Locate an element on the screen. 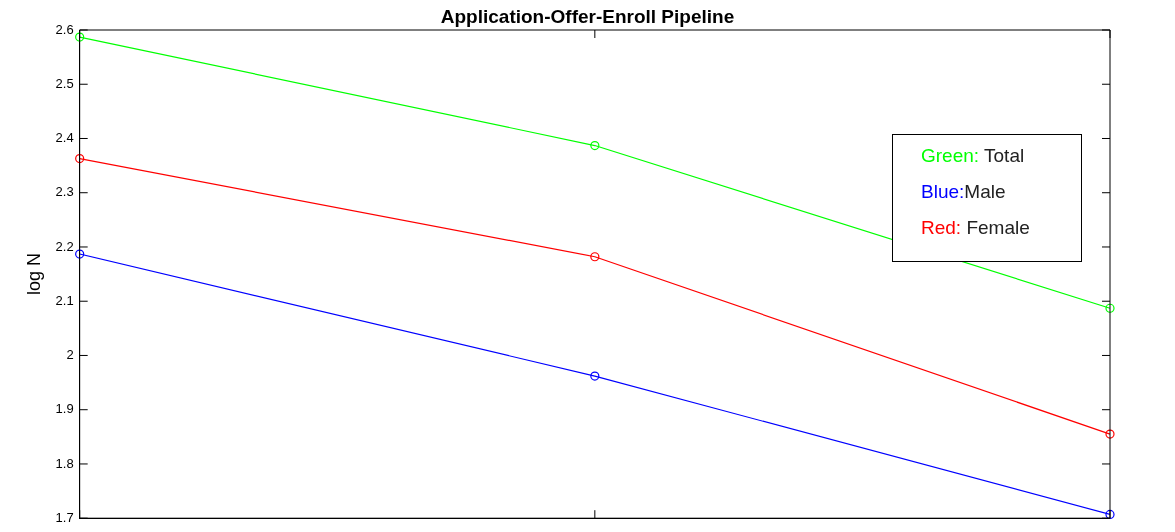 The image size is (1175, 532). y-tick-label: 1.9 is located at coordinates (64, 409).